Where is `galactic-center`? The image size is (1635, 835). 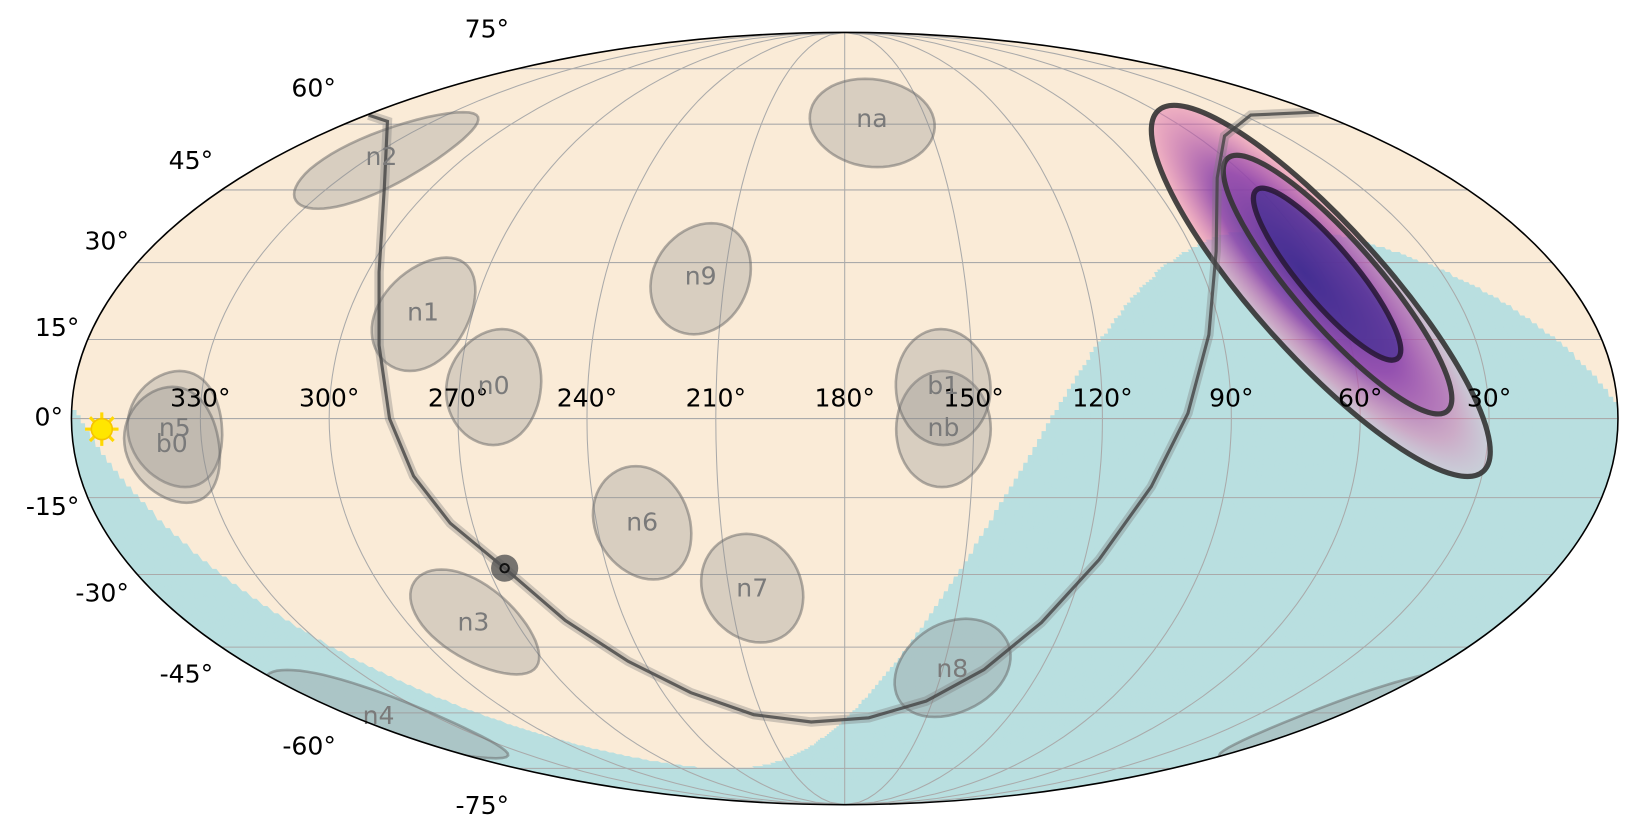 galactic-center is located at coordinates (505, 568).